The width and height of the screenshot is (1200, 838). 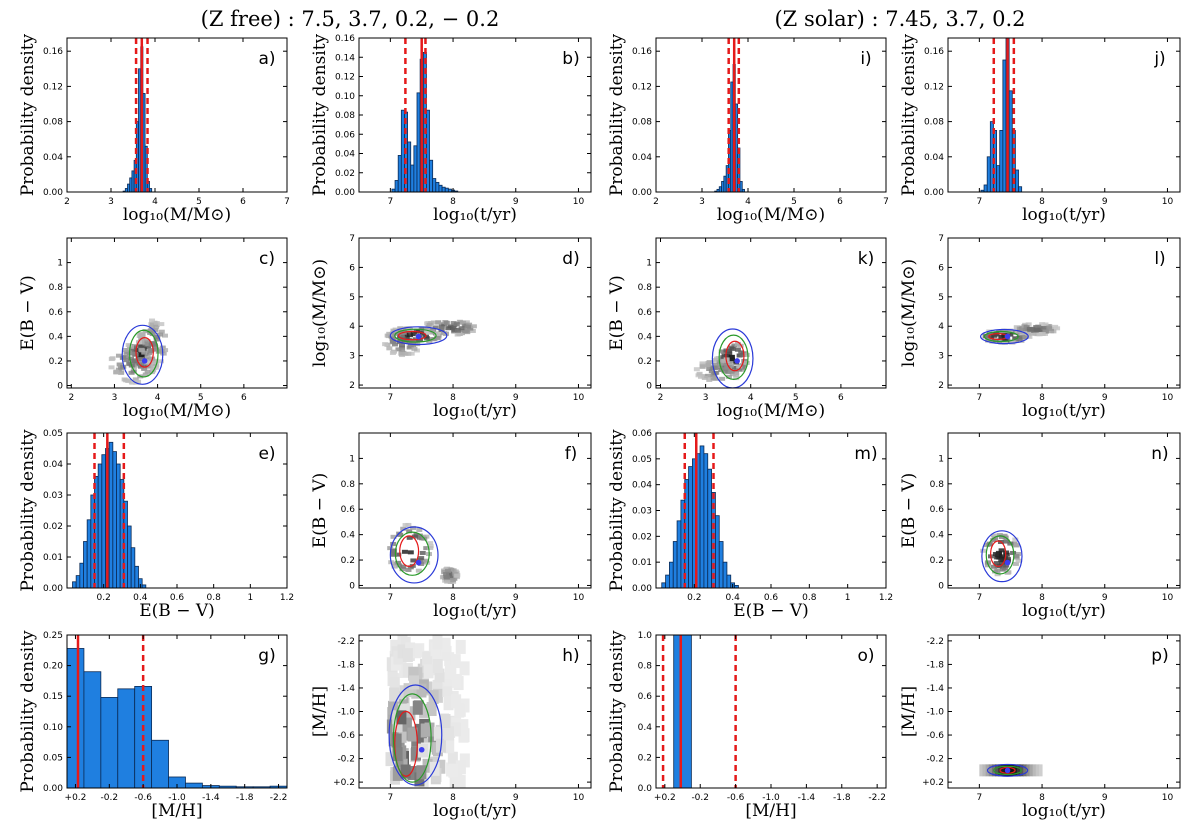 I want to click on best-fit-point, so click(x=418, y=562).